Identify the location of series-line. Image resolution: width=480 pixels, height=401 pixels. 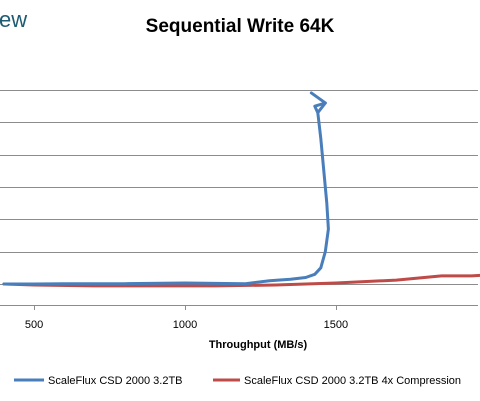
(241, 280).